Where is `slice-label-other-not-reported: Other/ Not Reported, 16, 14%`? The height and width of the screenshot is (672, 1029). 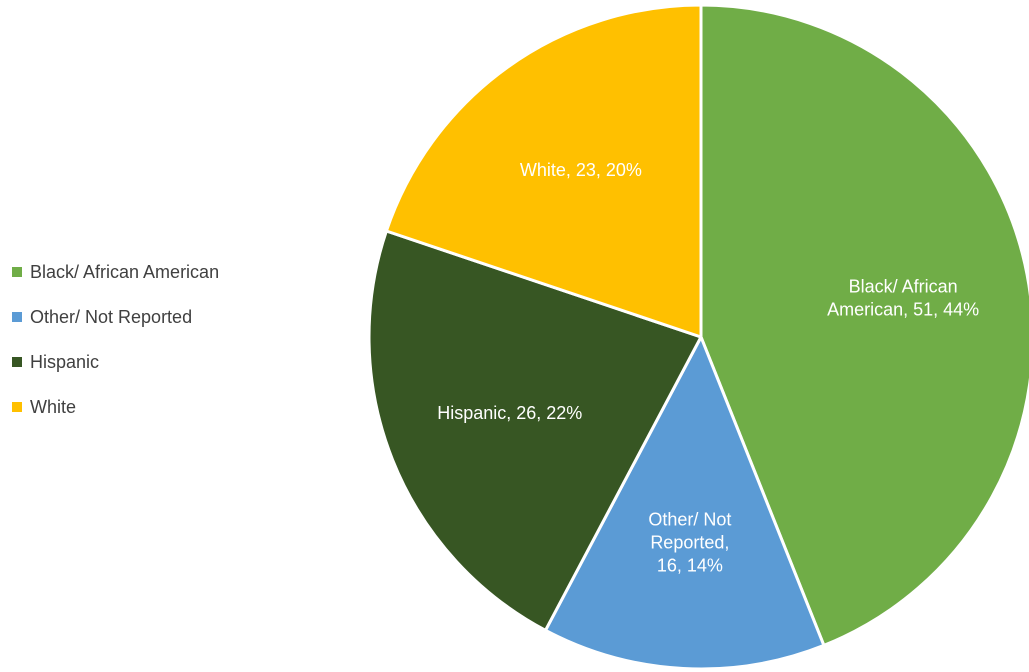
slice-label-other-not-reported: Other/ Not Reported, 16, 14% is located at coordinates (689, 543).